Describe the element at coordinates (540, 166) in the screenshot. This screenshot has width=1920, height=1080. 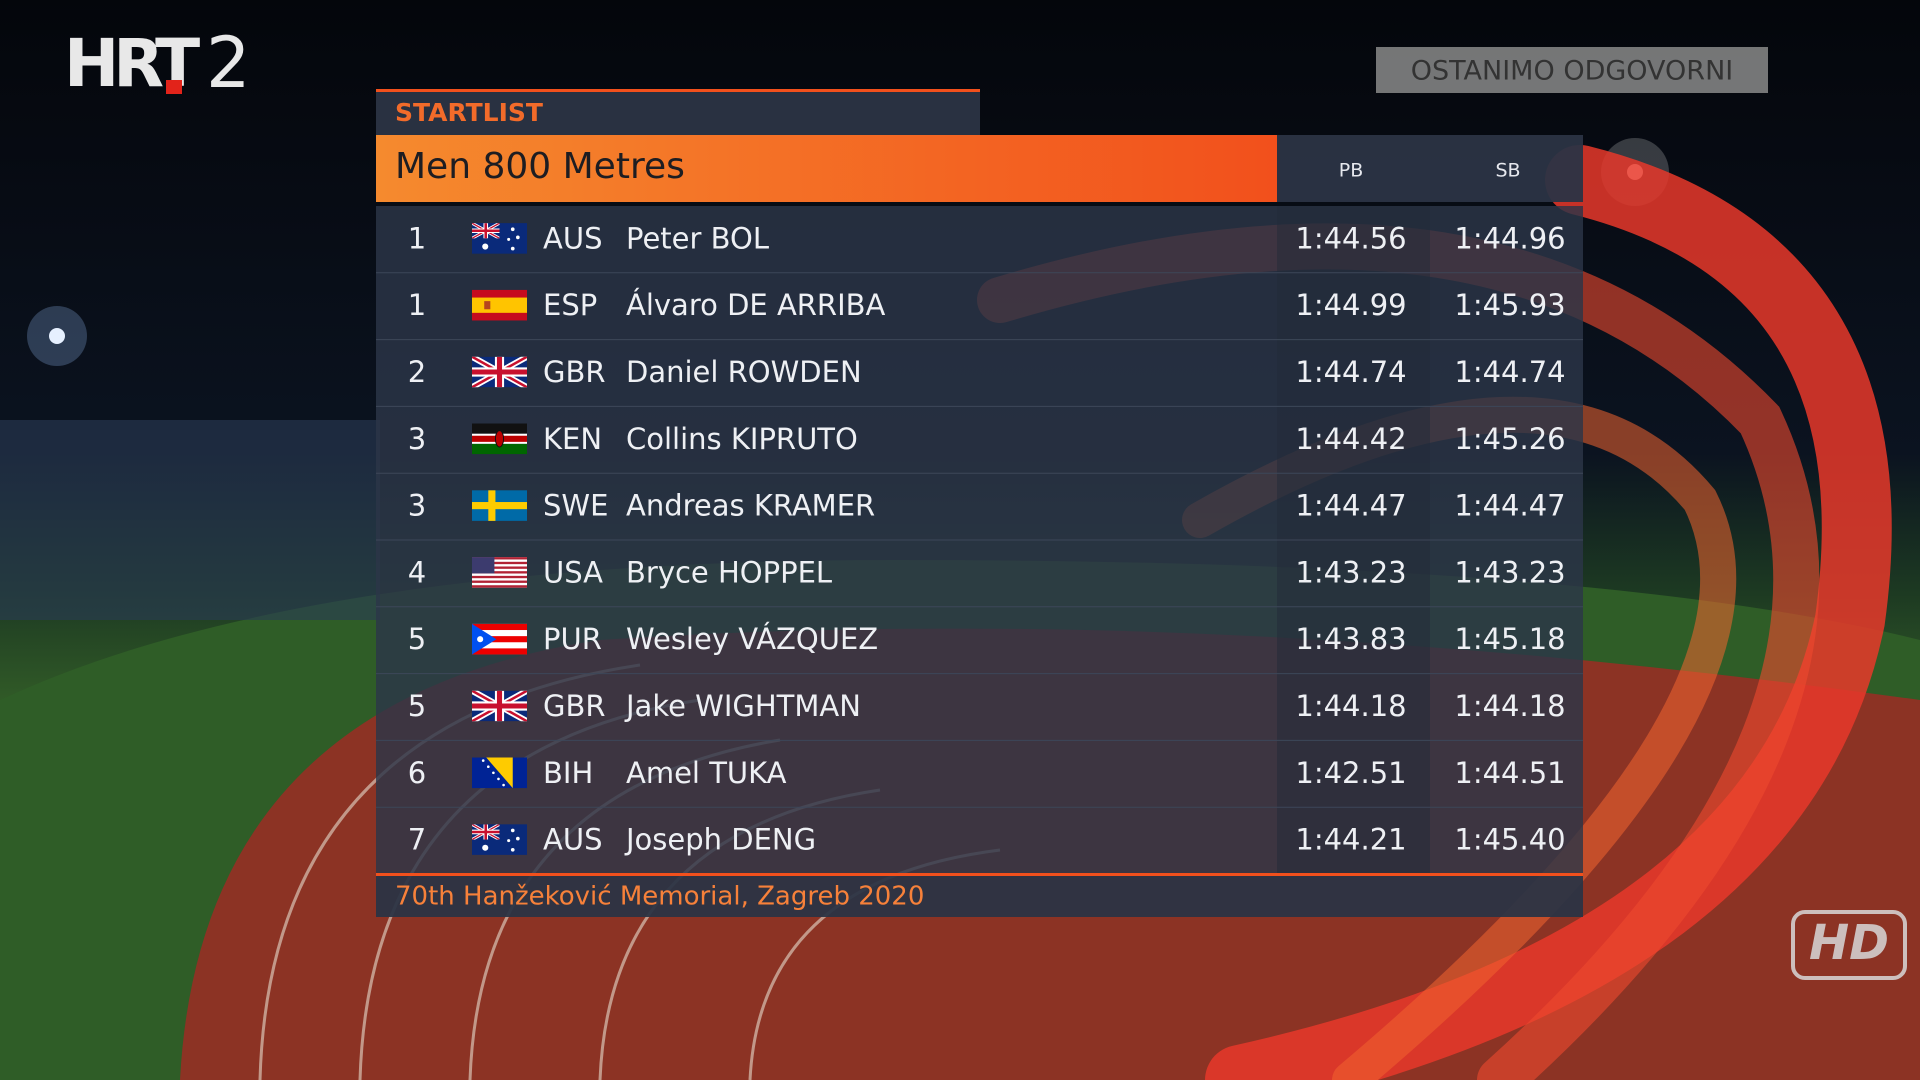
I see `event-title: Men 800 Metres` at that location.